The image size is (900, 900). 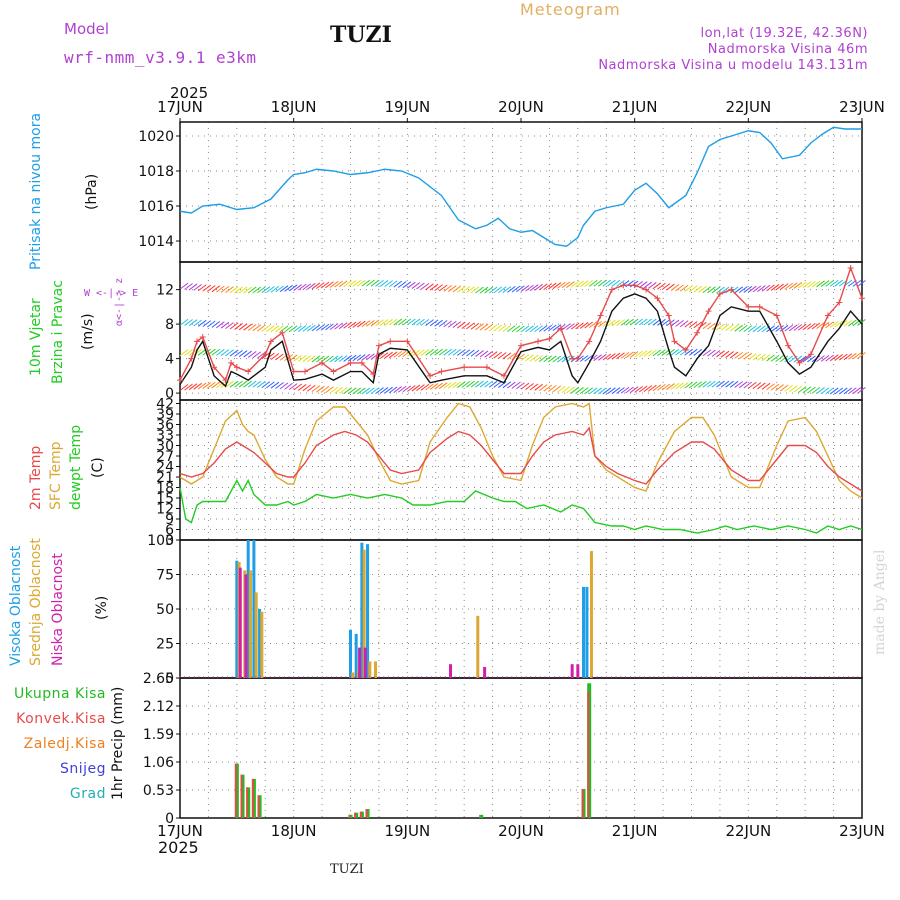 I want to click on y-tick-label: 75, so click(x=165, y=576).